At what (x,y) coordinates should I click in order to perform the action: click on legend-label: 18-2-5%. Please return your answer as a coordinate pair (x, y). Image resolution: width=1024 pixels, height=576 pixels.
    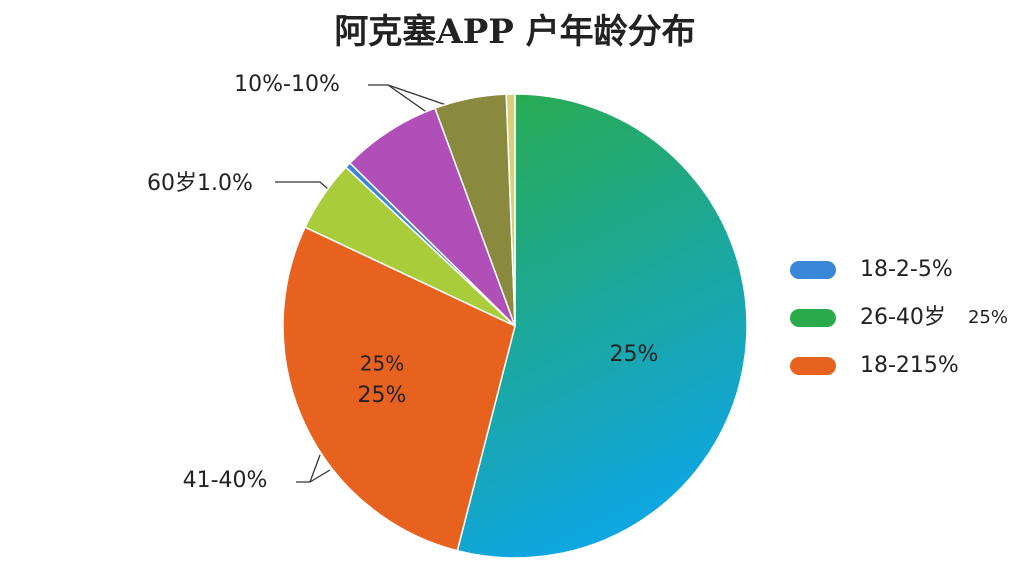
    Looking at the image, I should click on (906, 269).